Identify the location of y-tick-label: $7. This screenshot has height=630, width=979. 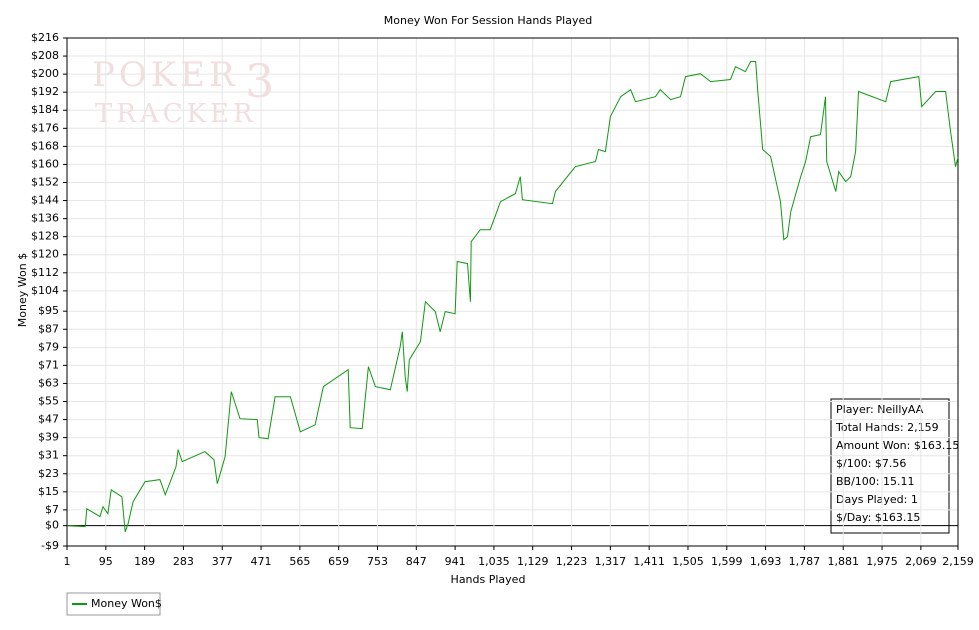
(52, 509).